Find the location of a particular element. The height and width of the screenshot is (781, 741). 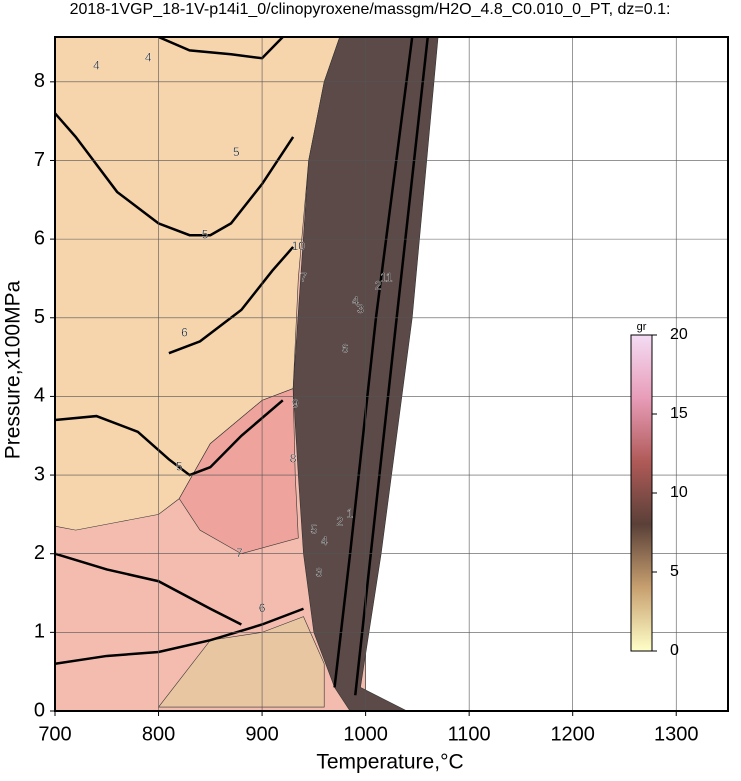

x-tick-label: 900 is located at coordinates (261, 734).